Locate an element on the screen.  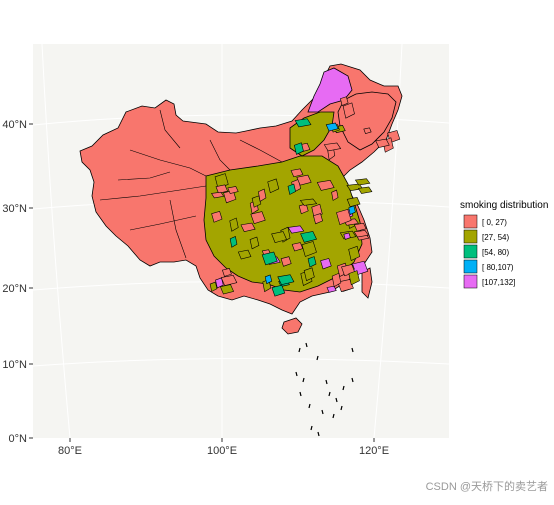
legend-label: [54, 80) is located at coordinates (495, 252).